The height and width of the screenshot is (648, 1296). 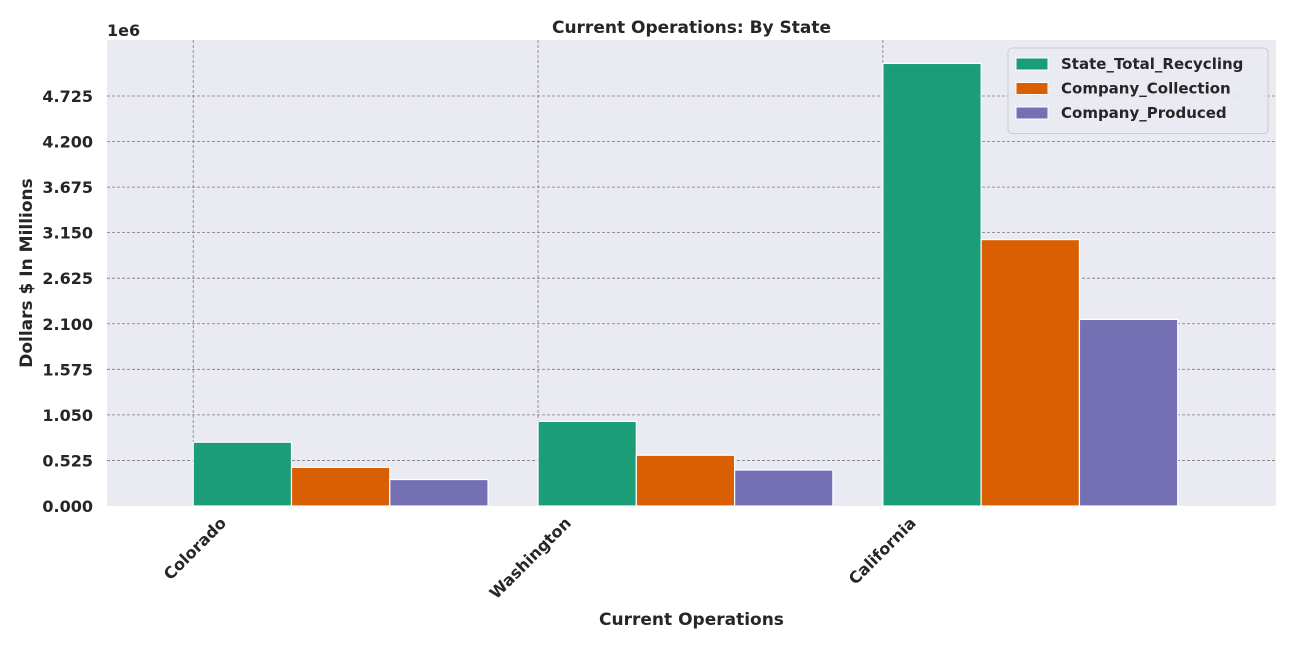 I want to click on legend-frame, so click(x=1138, y=90).